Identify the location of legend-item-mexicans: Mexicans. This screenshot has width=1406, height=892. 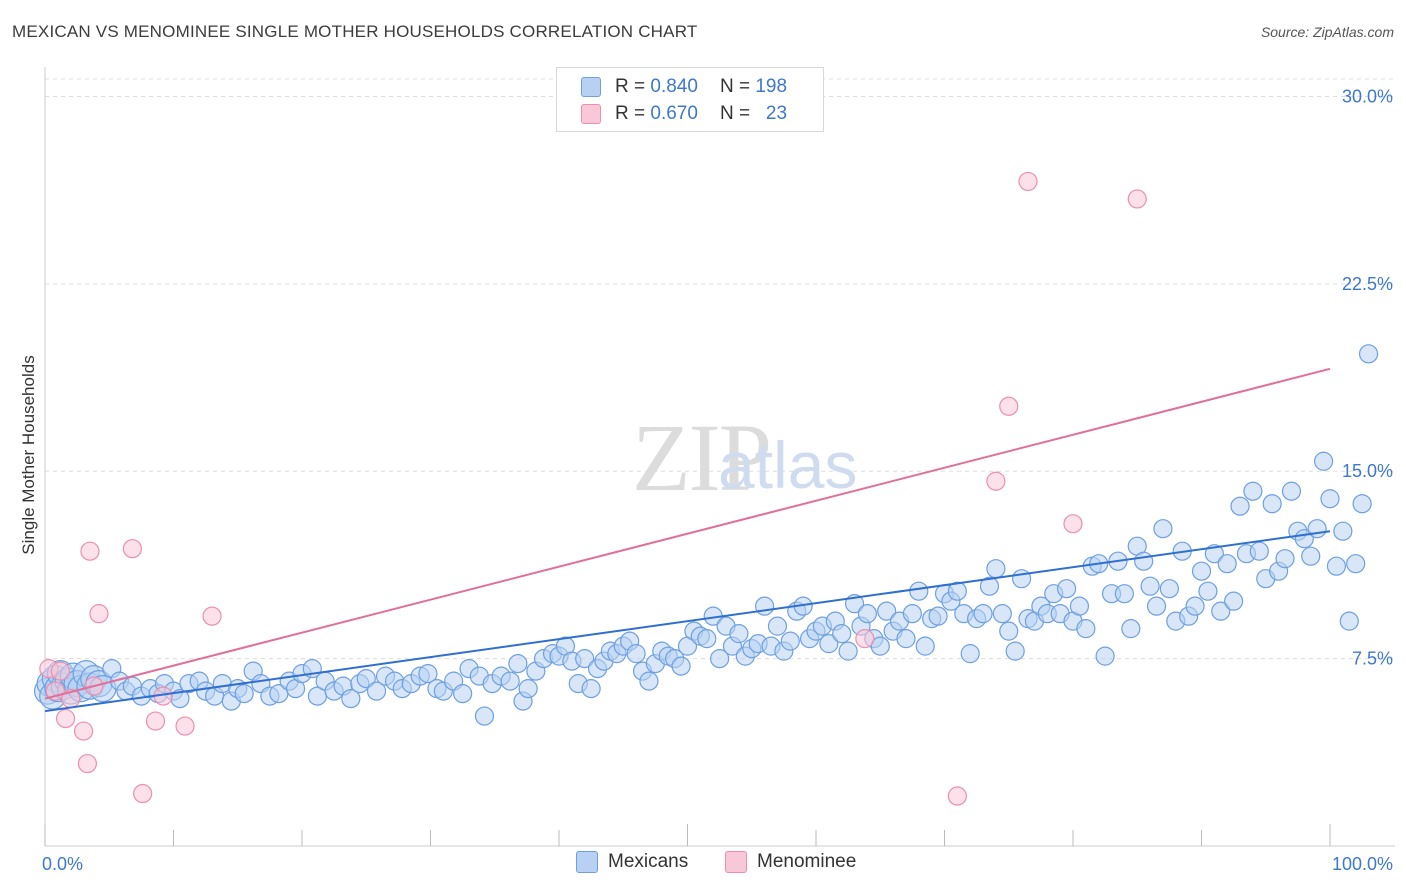
(632, 862).